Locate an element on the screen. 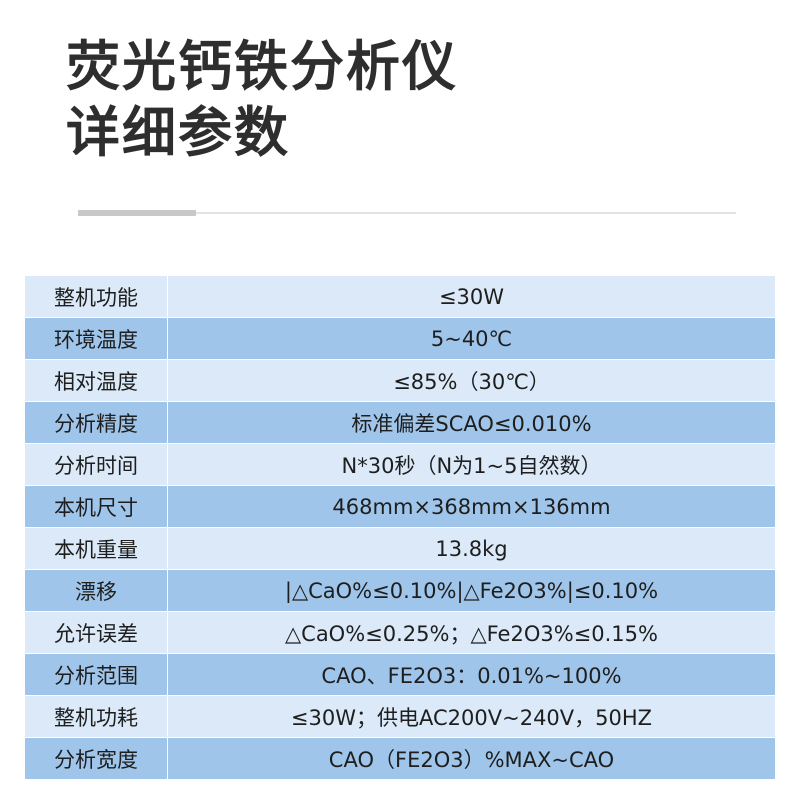  spec-row-dimensions: 本机尺寸 468mm×368mm×136mm is located at coordinates (400, 506).